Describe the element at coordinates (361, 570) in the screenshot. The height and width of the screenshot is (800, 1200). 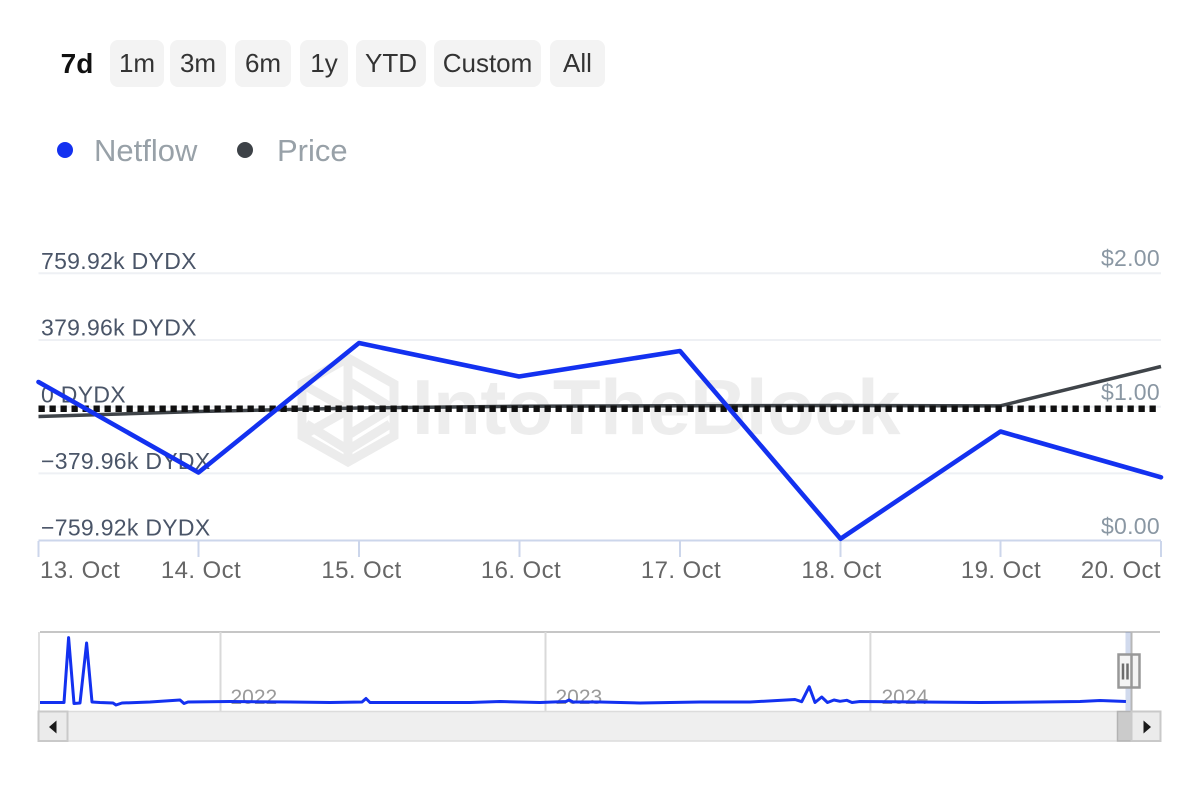
I see `svg-text: 15. Oct` at that location.